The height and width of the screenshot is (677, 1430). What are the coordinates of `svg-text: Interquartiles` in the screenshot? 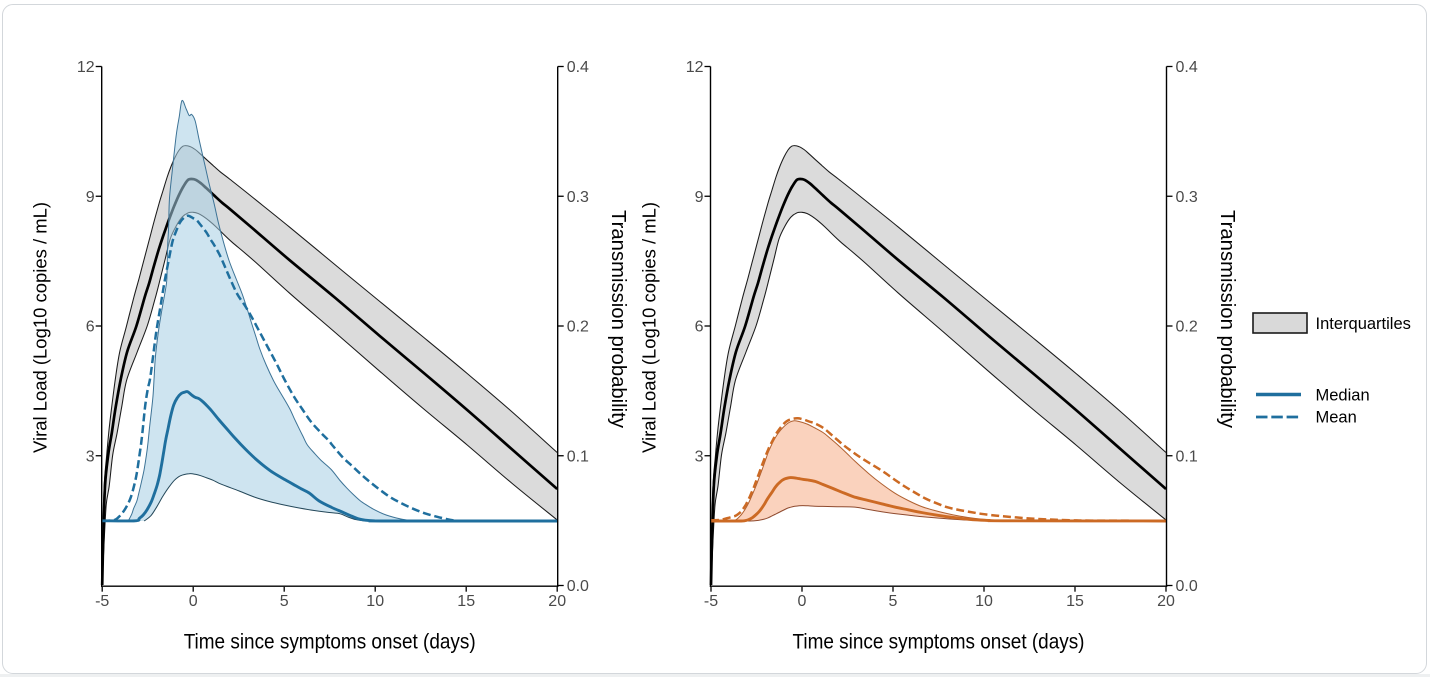 It's located at (1363, 324).